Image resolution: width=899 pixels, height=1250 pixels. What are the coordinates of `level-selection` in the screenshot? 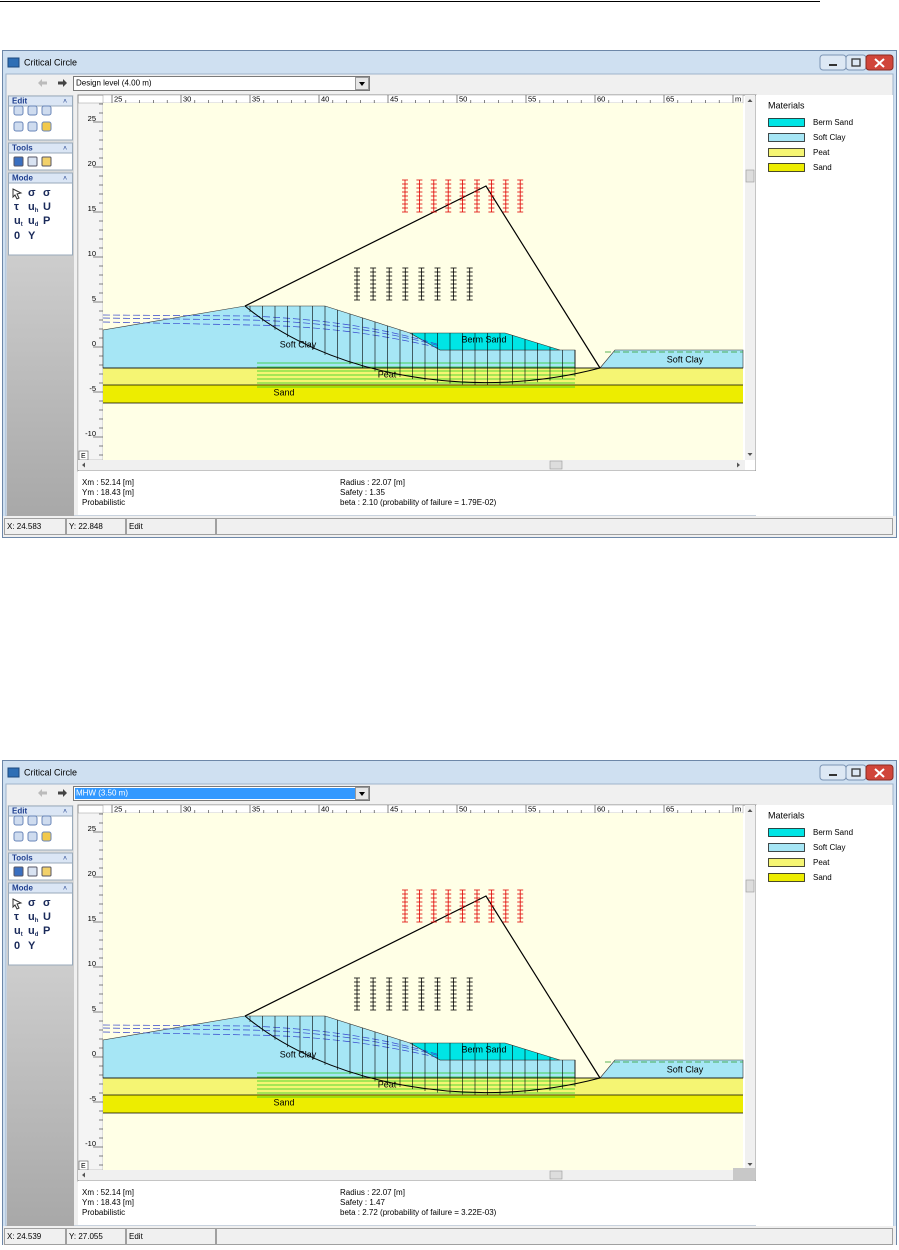 It's located at (215, 793).